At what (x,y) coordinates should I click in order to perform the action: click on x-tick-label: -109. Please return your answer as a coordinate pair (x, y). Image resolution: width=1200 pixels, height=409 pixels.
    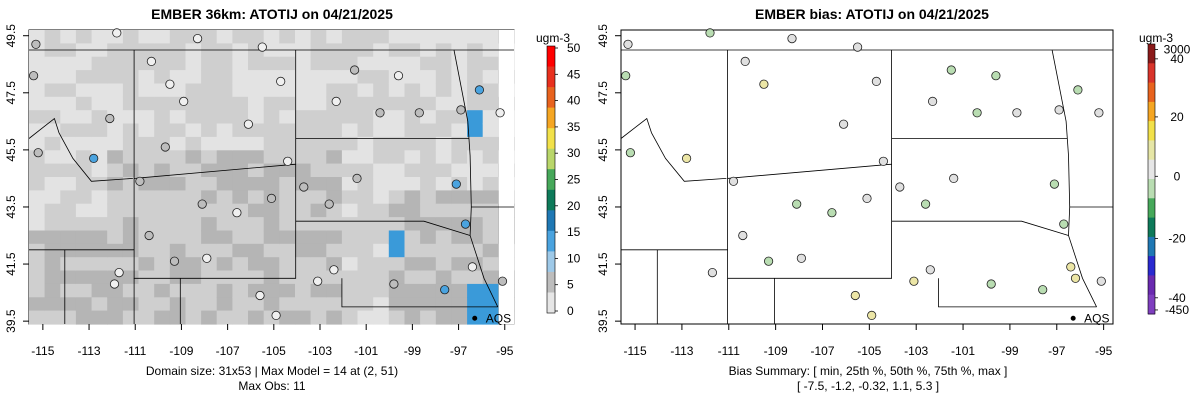
    Looking at the image, I should click on (181, 351).